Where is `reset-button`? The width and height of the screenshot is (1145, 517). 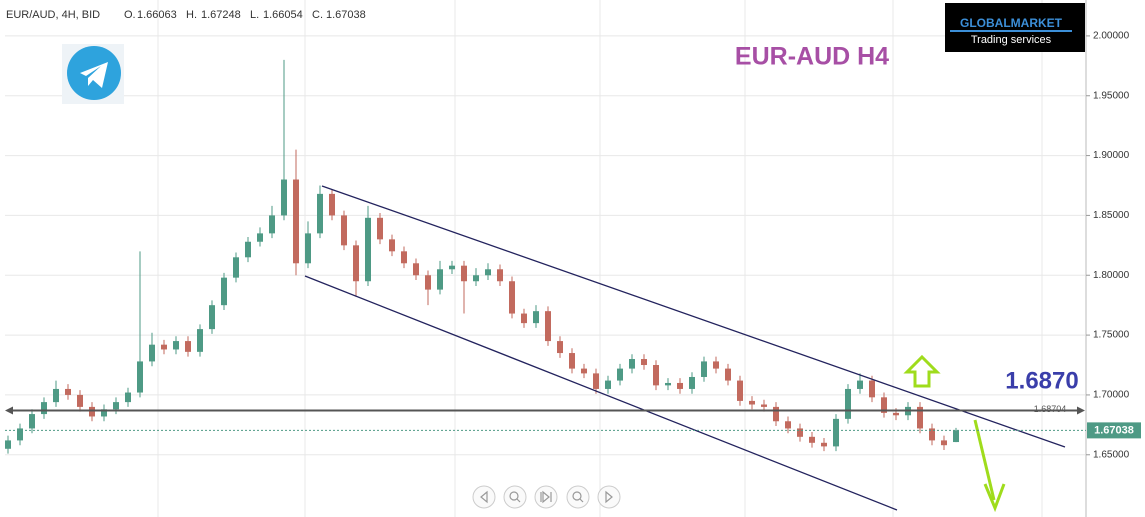 reset-button is located at coordinates (546, 497).